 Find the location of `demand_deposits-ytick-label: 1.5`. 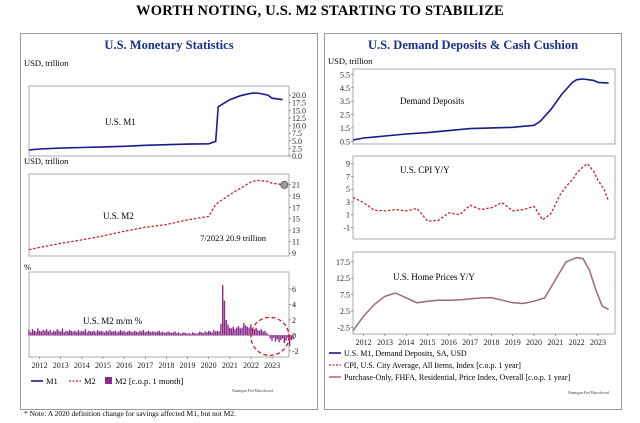

demand_deposits-ytick-label: 1.5 is located at coordinates (345, 128).